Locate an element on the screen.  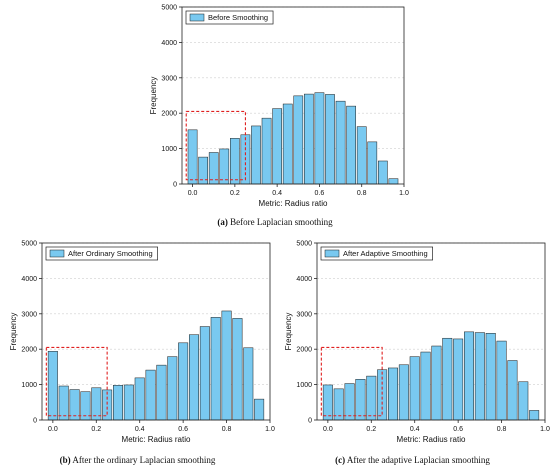
caption-a: (a) Before Laplacian smoothing is located at coordinates (275, 222).